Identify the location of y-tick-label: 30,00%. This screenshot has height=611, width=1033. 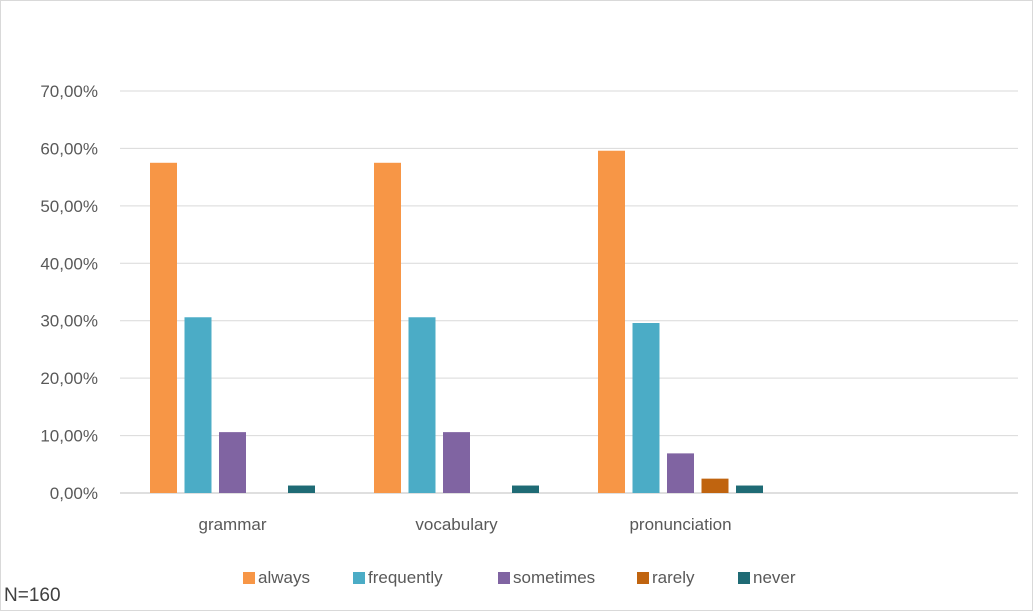
(69, 321).